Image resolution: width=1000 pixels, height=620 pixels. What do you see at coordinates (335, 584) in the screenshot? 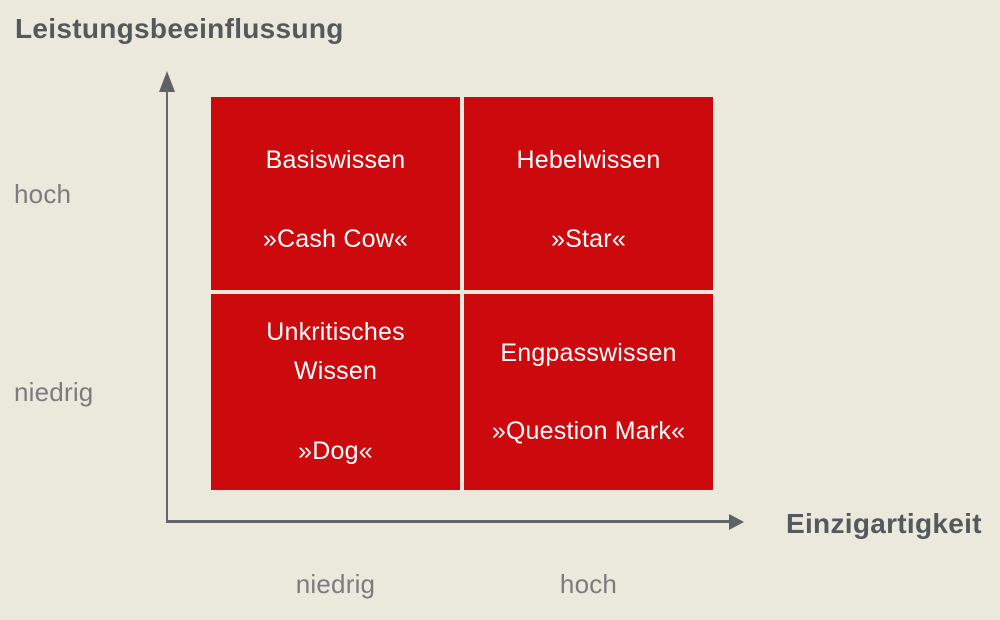
I see `x-axis-tick-low: niedrig` at bounding box center [335, 584].